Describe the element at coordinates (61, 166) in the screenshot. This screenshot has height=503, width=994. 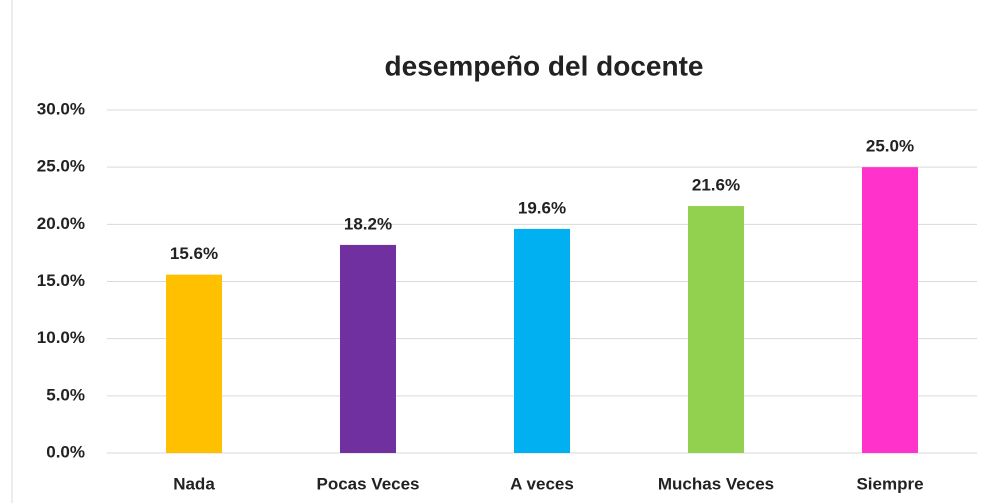
I see `y-tick-label: 25.0%` at that location.